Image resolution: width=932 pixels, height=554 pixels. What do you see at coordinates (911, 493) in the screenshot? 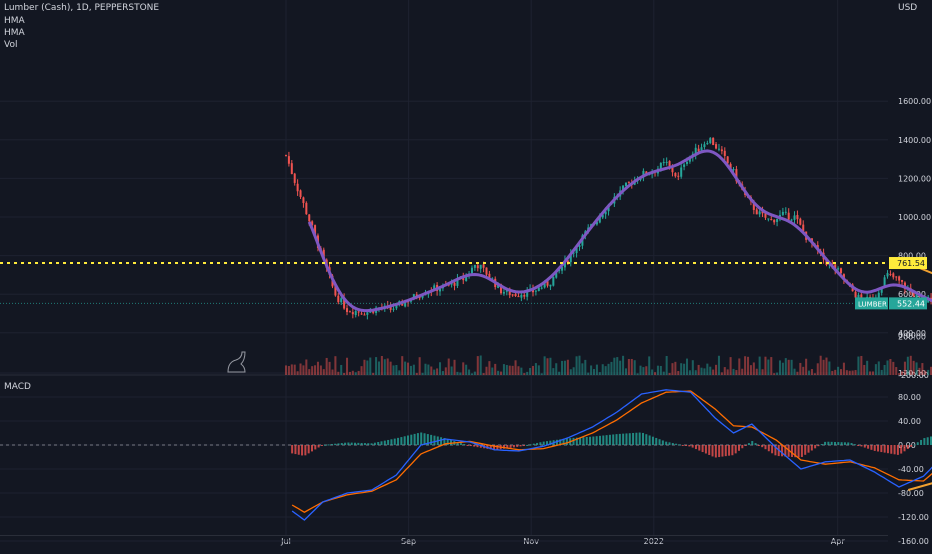
I see `macd-y-tick-label: -80.00` at bounding box center [911, 493].